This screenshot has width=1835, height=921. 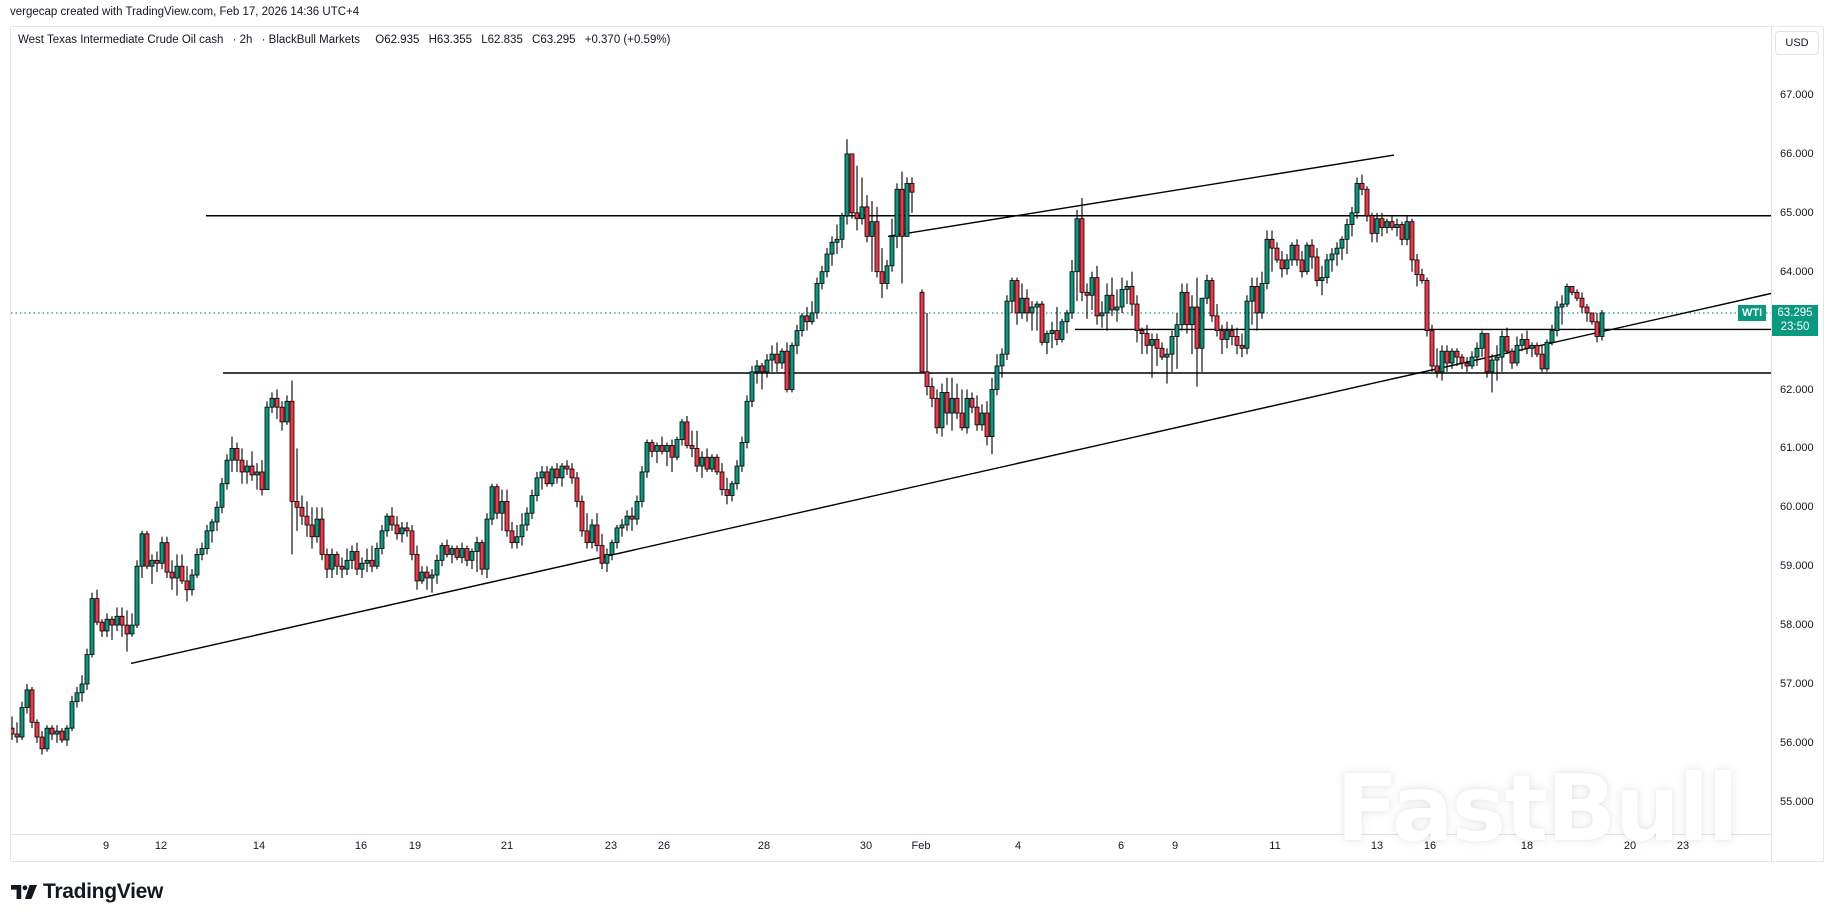 I want to click on trendline-drawing, so click(x=1141, y=196).